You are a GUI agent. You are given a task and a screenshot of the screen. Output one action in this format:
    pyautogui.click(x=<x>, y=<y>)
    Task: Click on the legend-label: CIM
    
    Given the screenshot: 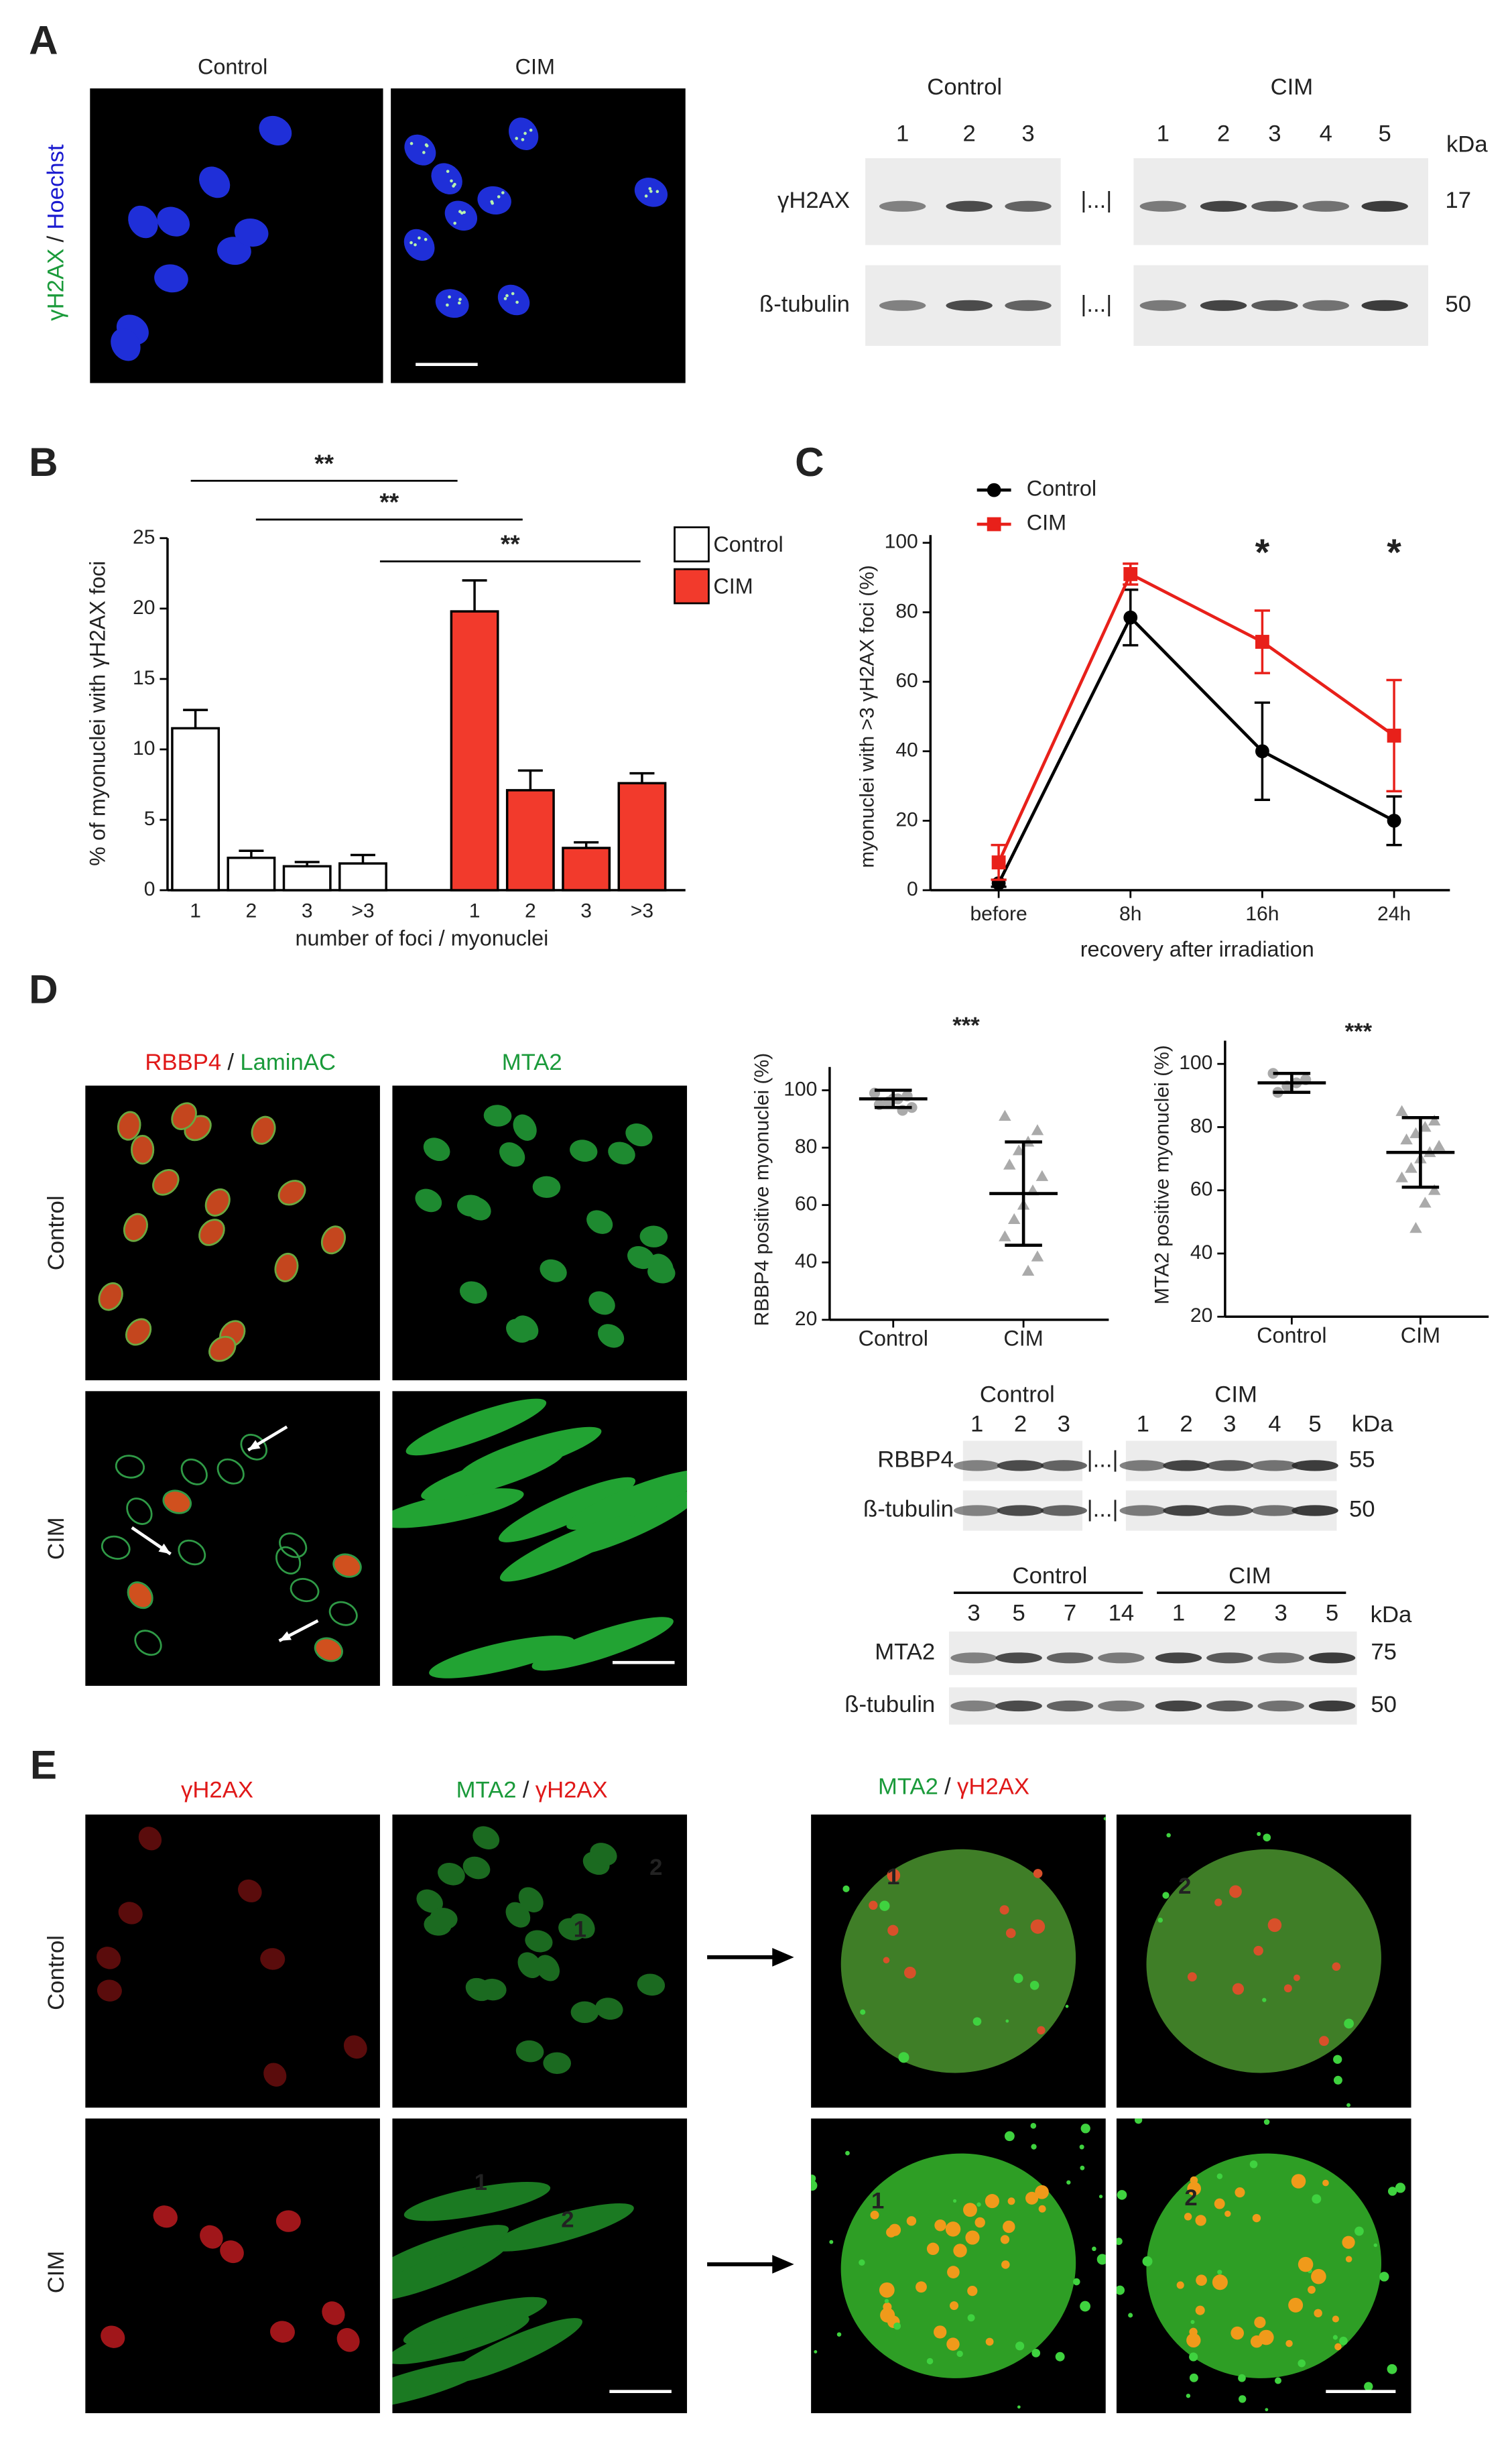 What is the action you would take?
    pyautogui.click(x=1047, y=523)
    